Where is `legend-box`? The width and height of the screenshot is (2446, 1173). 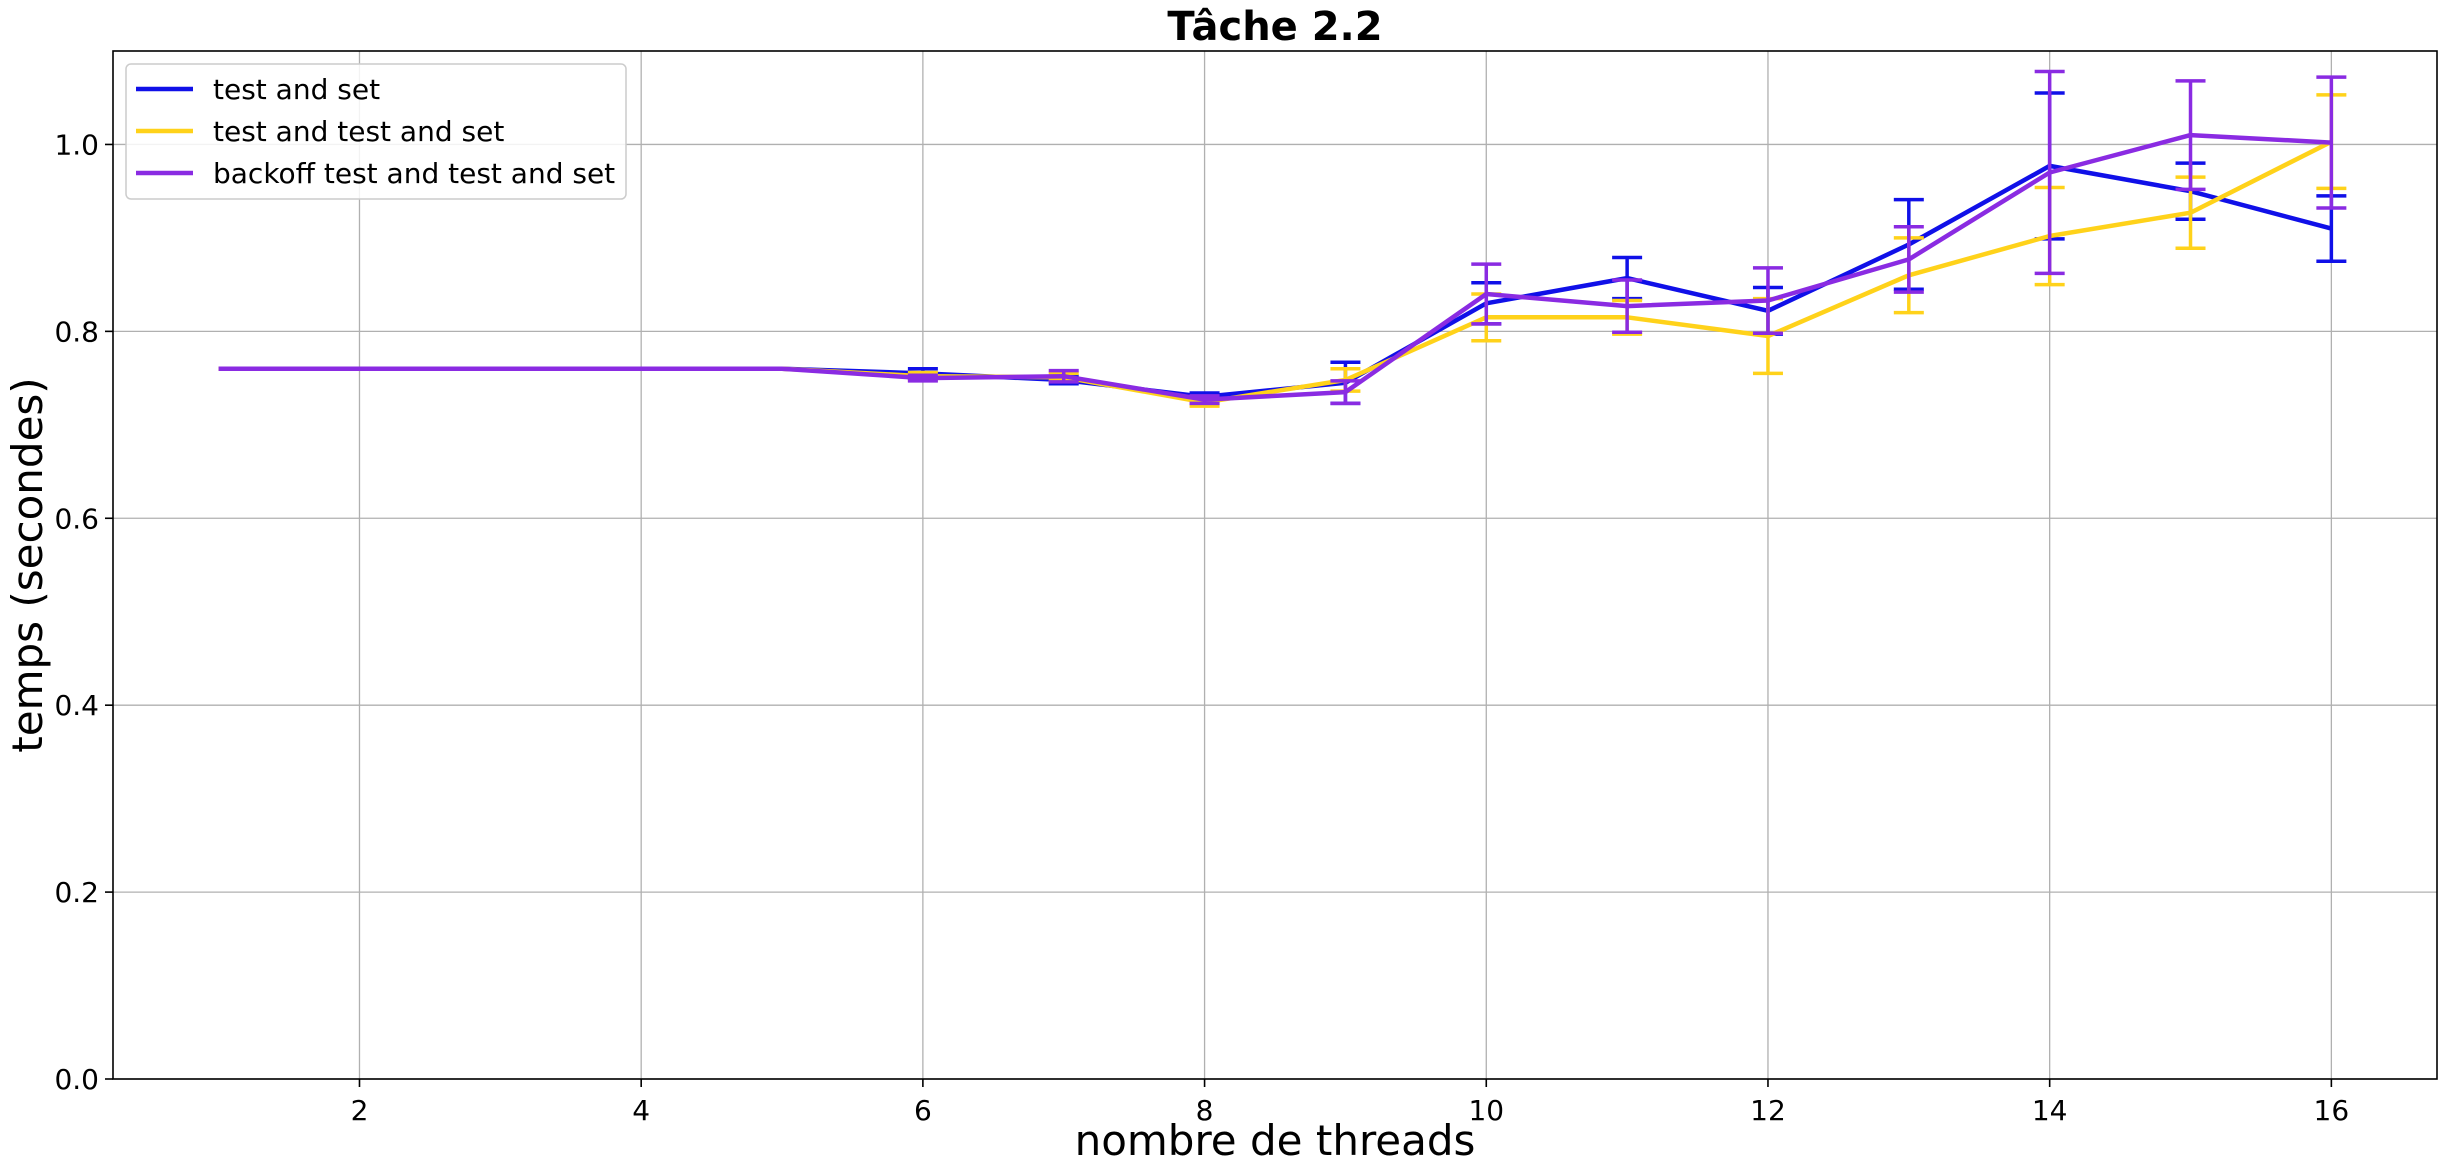 legend-box is located at coordinates (376, 131).